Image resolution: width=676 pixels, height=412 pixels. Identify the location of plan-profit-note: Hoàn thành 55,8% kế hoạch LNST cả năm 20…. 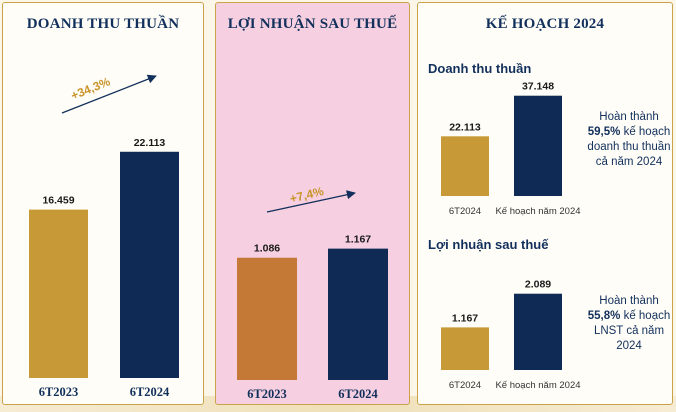
(629, 324).